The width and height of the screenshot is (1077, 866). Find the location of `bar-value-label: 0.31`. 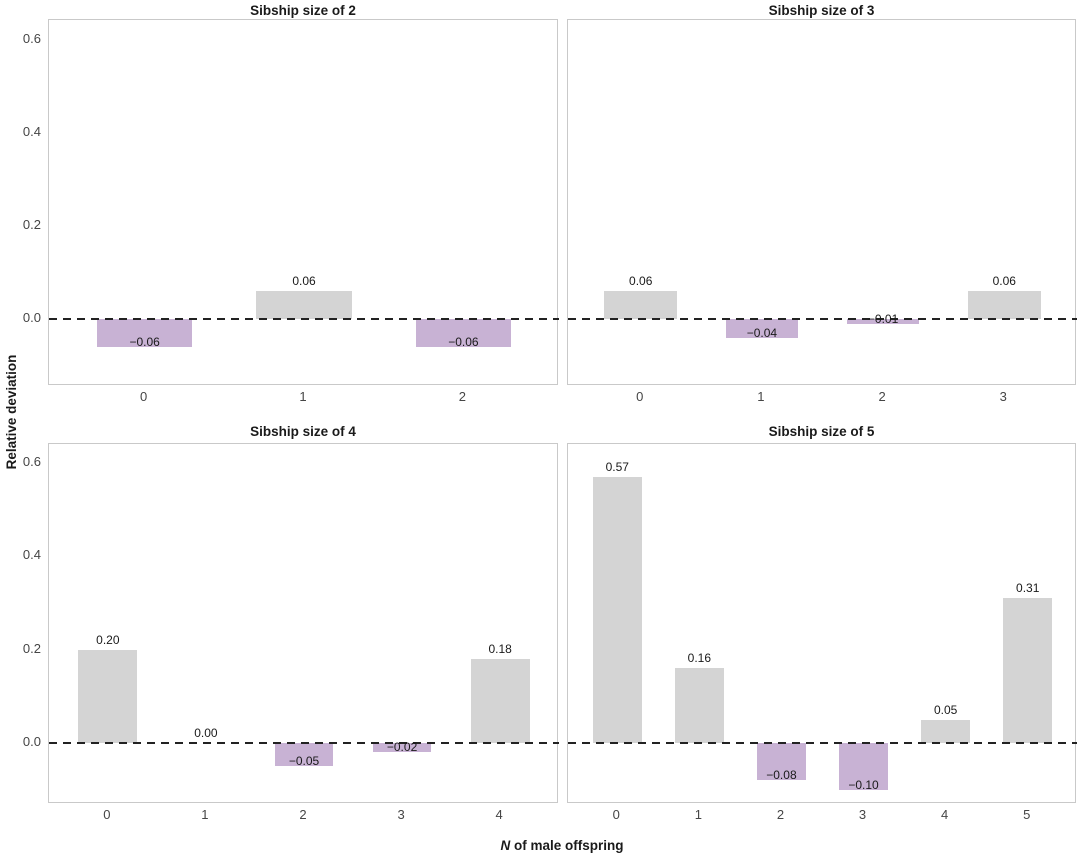

bar-value-label: 0.31 is located at coordinates (1028, 588).